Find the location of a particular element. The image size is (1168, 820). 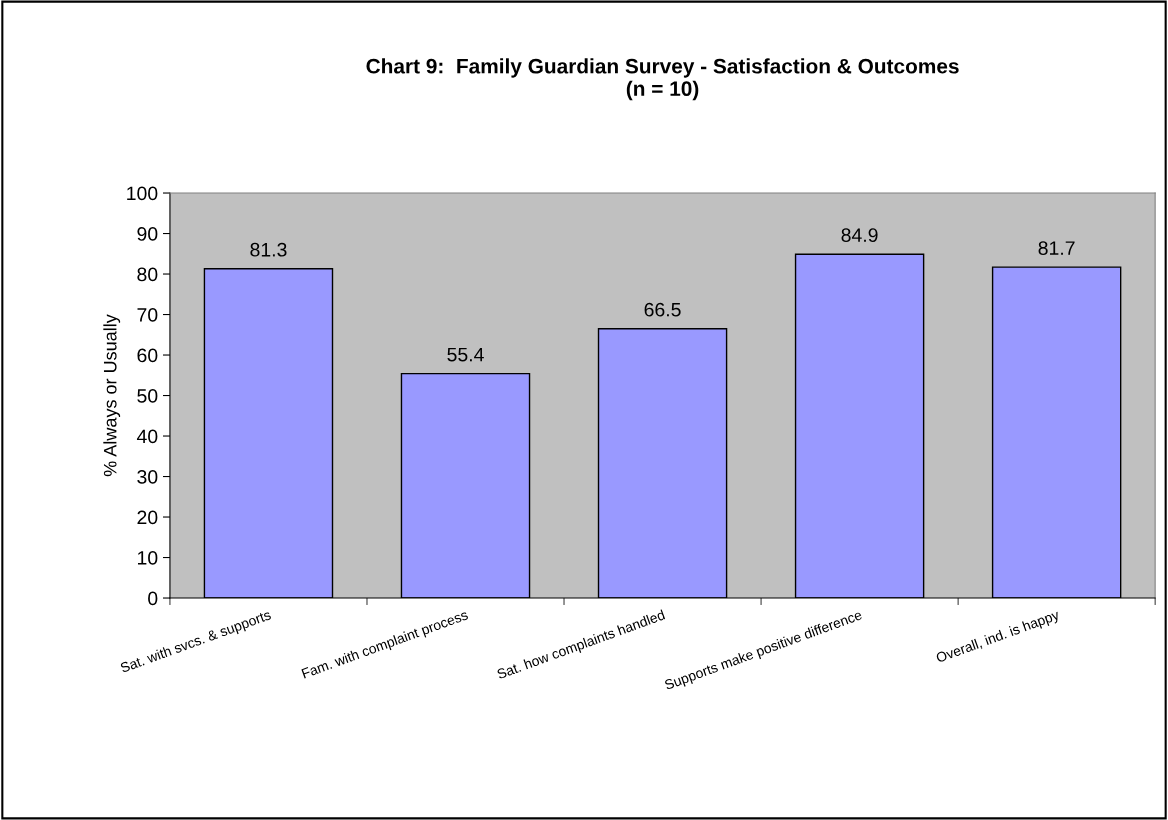

data-label: 84.9 is located at coordinates (859, 235).